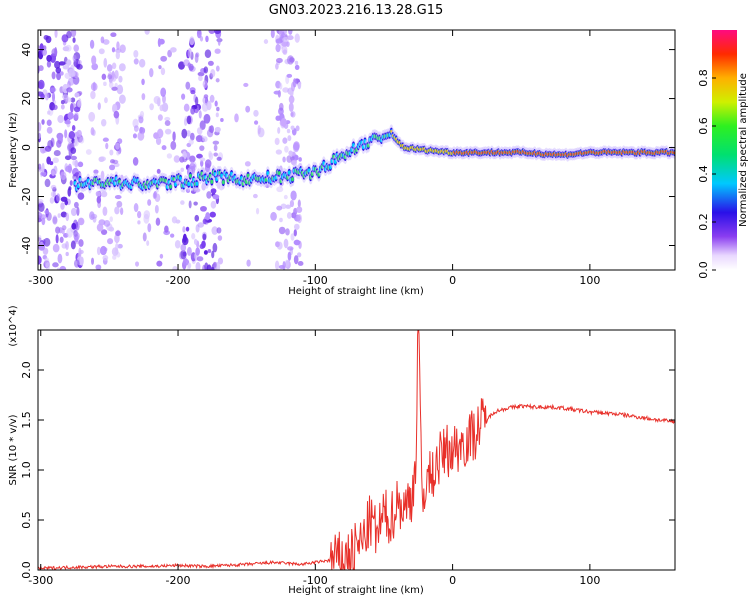 Image resolution: width=750 pixels, height=600 pixels. What do you see at coordinates (703, 174) in the screenshot?
I see `colorbar-tick-label: 0.4` at bounding box center [703, 174].